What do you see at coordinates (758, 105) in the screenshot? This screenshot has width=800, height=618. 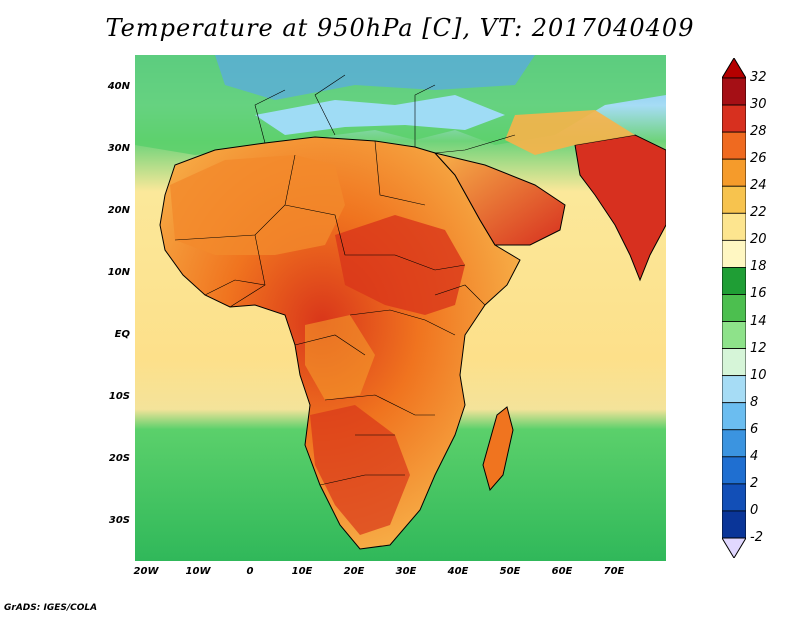 I see `colorbar-tick-label: 30` at bounding box center [758, 105].